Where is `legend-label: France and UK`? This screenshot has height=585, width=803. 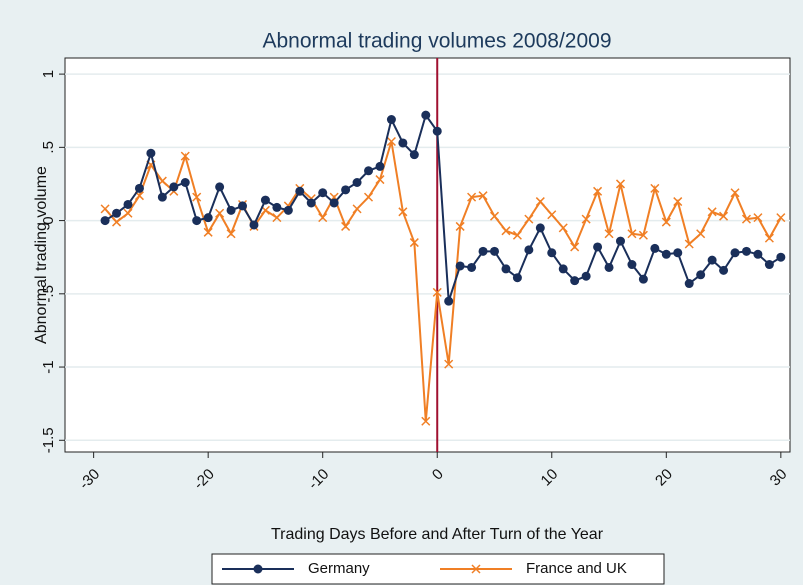 legend-label: France and UK is located at coordinates (576, 568).